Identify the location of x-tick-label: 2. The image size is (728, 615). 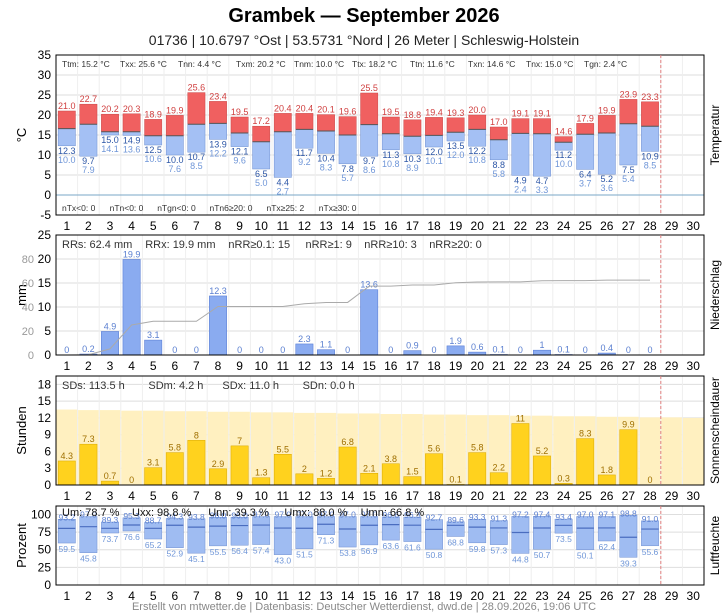
(88, 226).